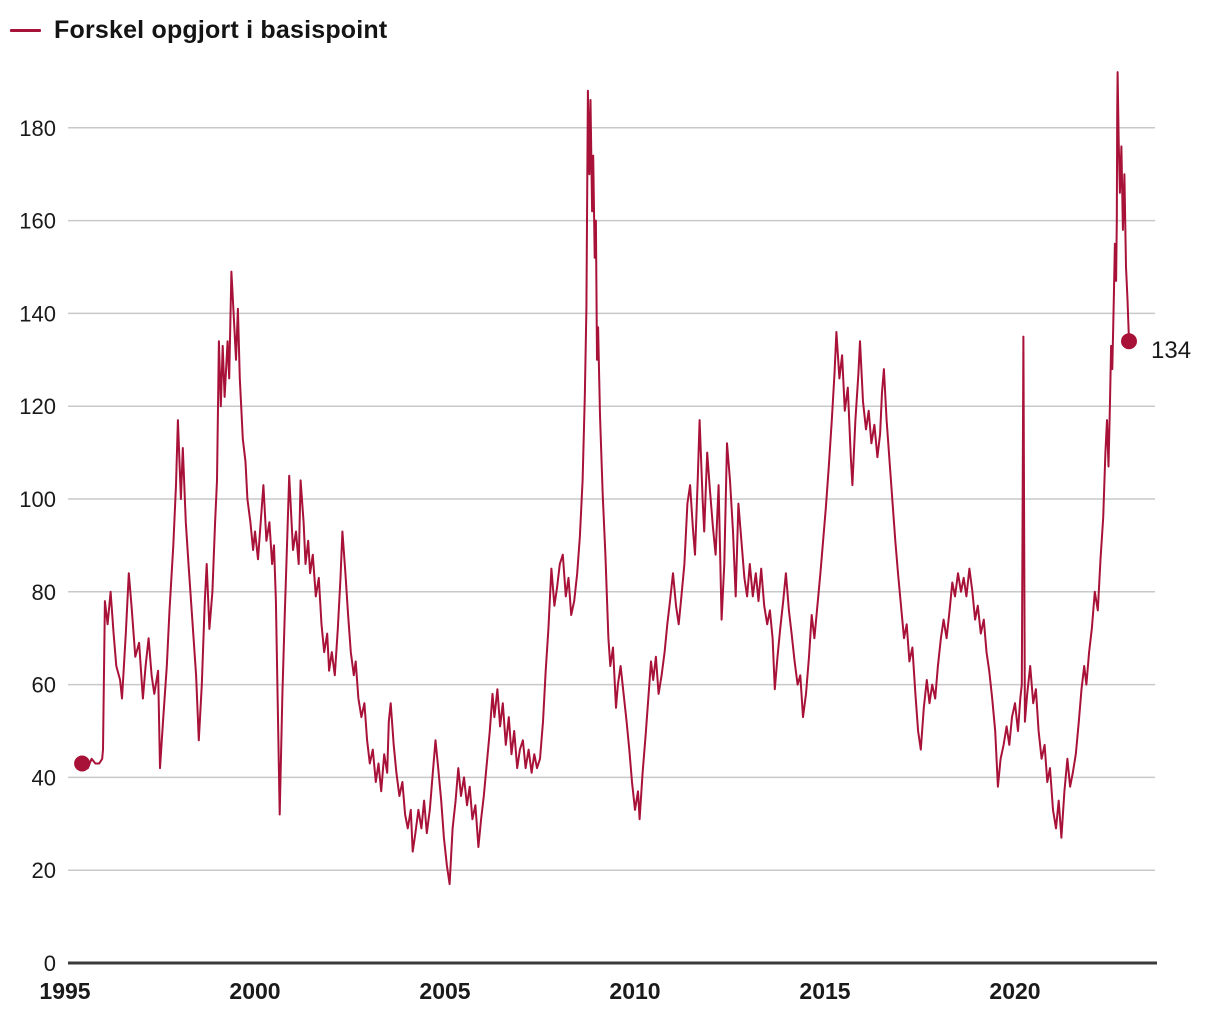 This screenshot has width=1220, height=1020. Describe the element at coordinates (37, 128) in the screenshot. I see `y-tick-label: 180` at that location.